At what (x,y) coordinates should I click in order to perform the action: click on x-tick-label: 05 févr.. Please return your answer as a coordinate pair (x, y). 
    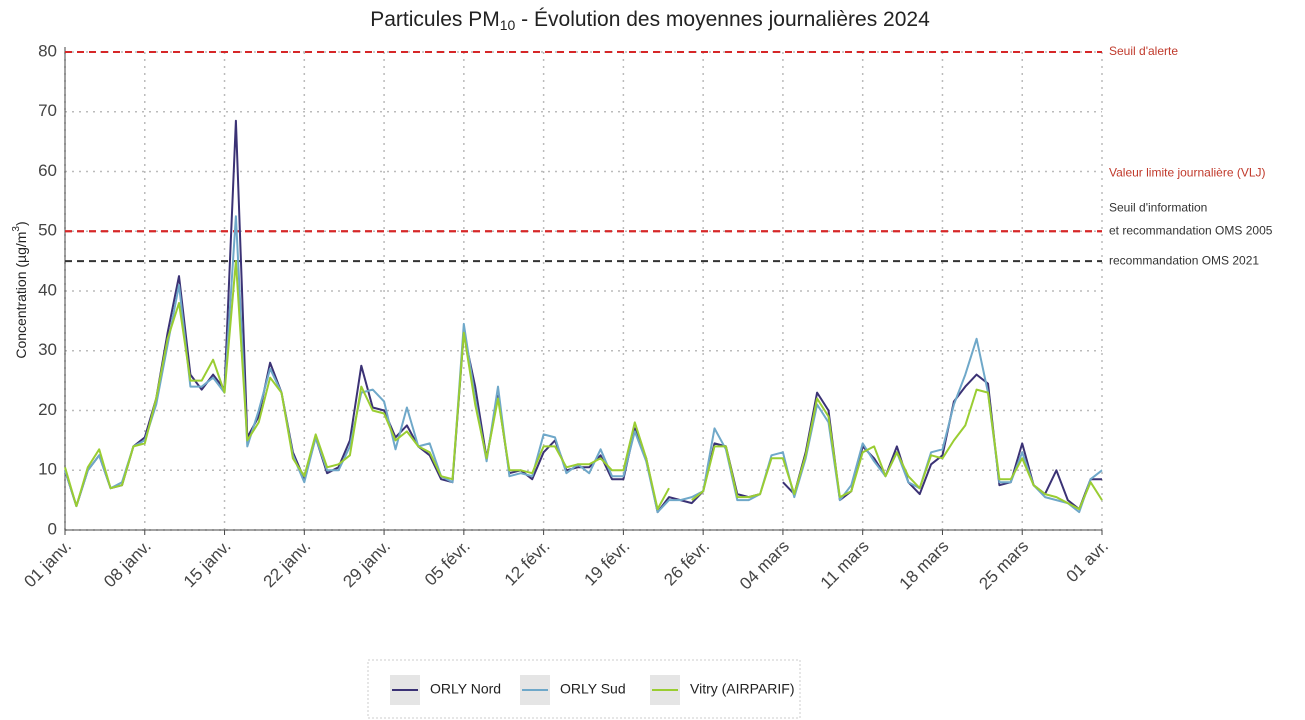
    Looking at the image, I should click on (447, 563).